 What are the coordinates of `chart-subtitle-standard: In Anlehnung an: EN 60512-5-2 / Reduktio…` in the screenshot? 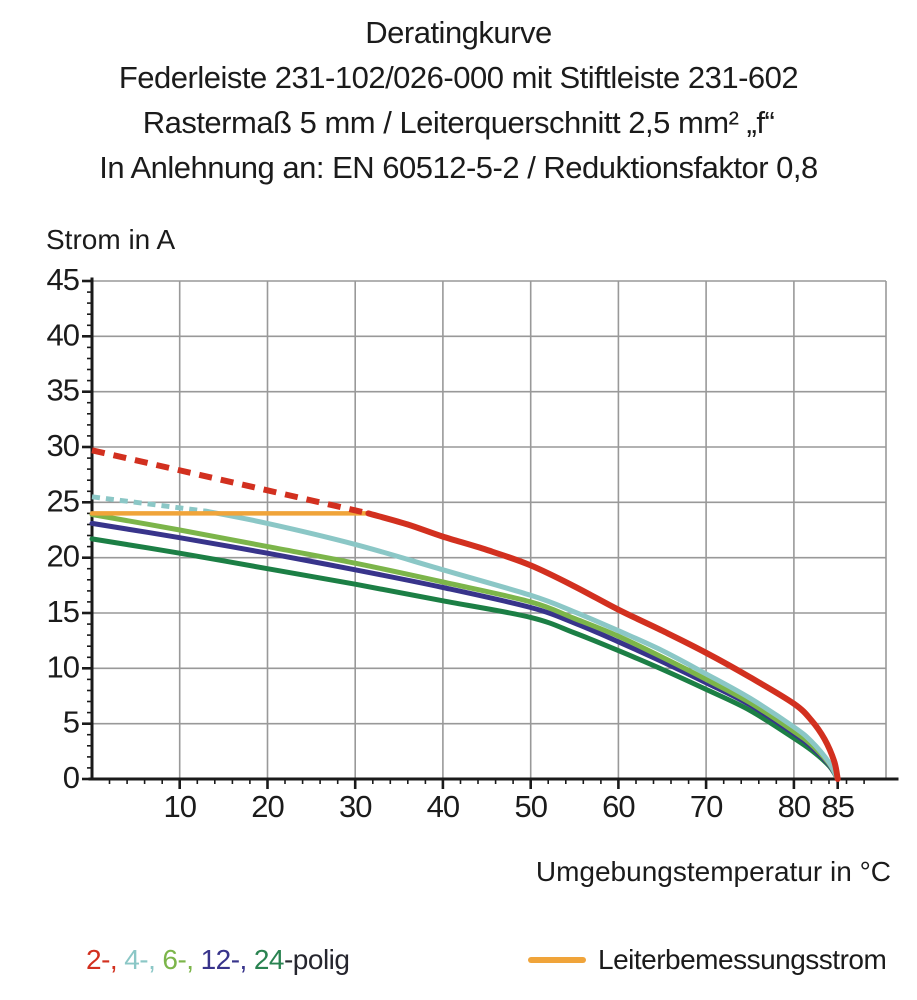 It's located at (458, 167).